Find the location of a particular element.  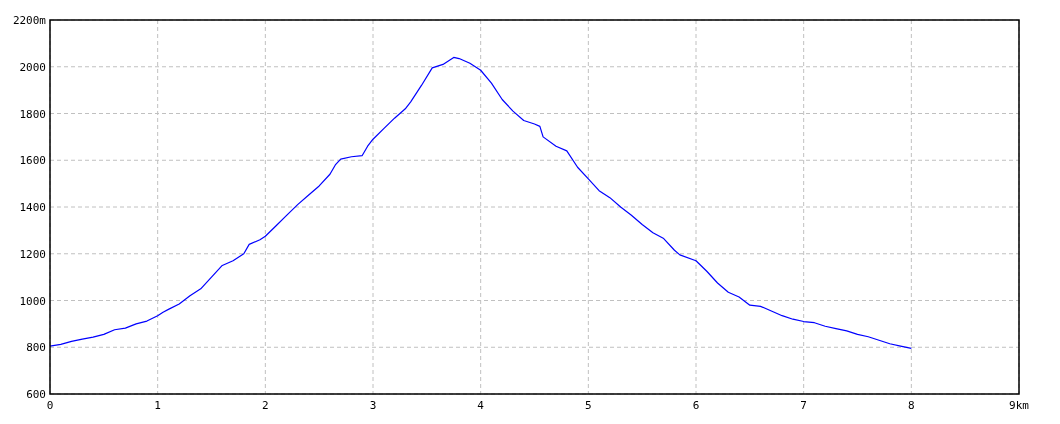

x-tick-label: 2 is located at coordinates (265, 405).